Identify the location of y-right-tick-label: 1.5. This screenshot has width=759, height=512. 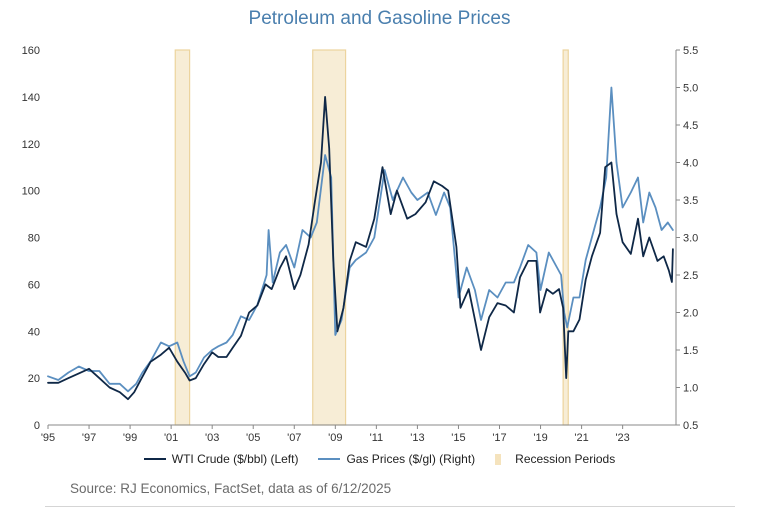
(690, 351).